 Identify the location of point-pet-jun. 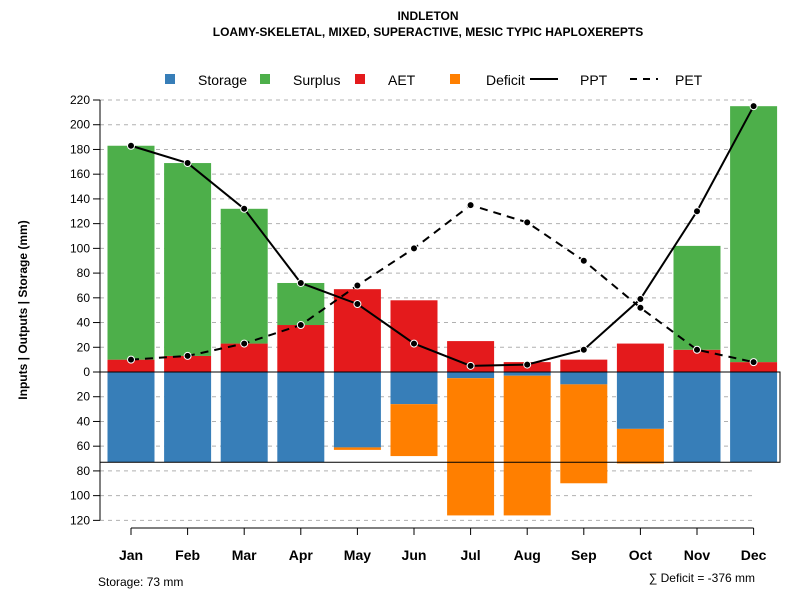
(414, 248).